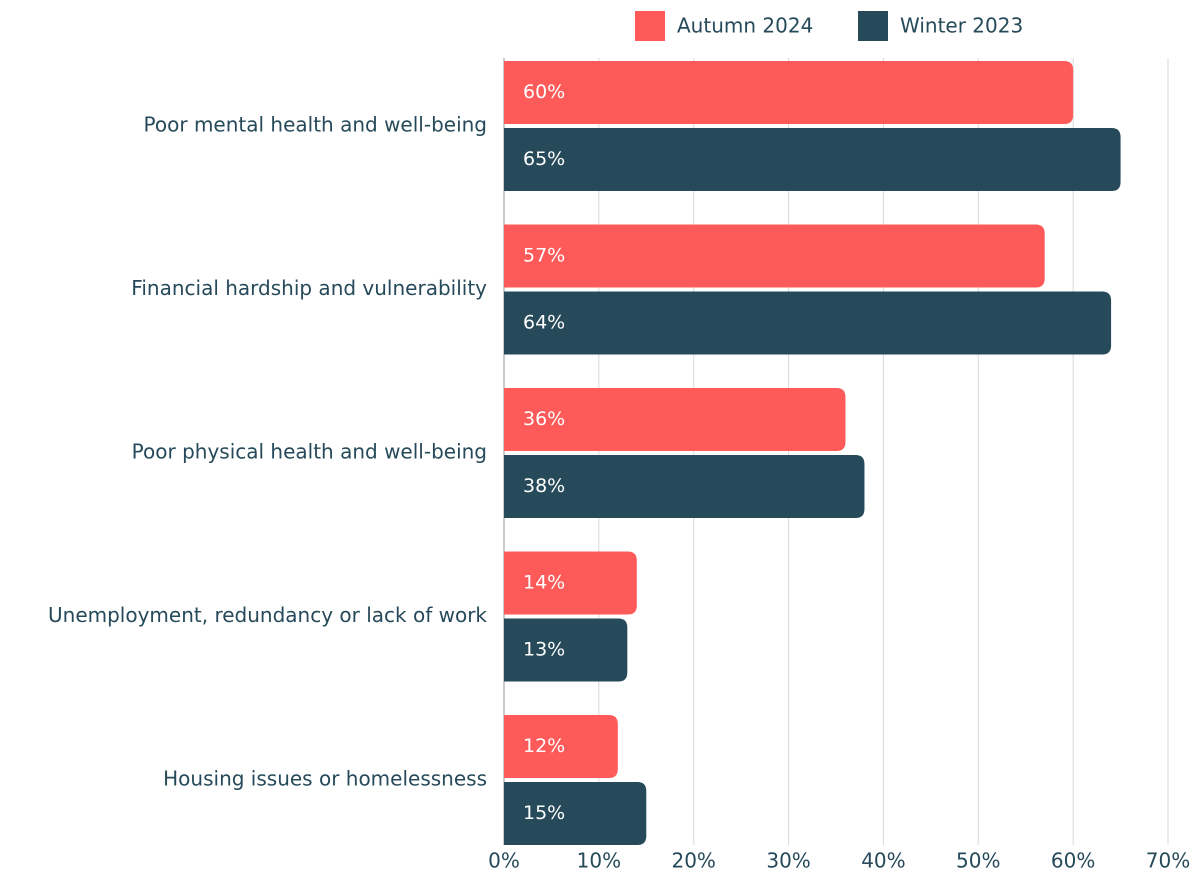  Describe the element at coordinates (693, 861) in the screenshot. I see `x-tick-label: 20%` at that location.